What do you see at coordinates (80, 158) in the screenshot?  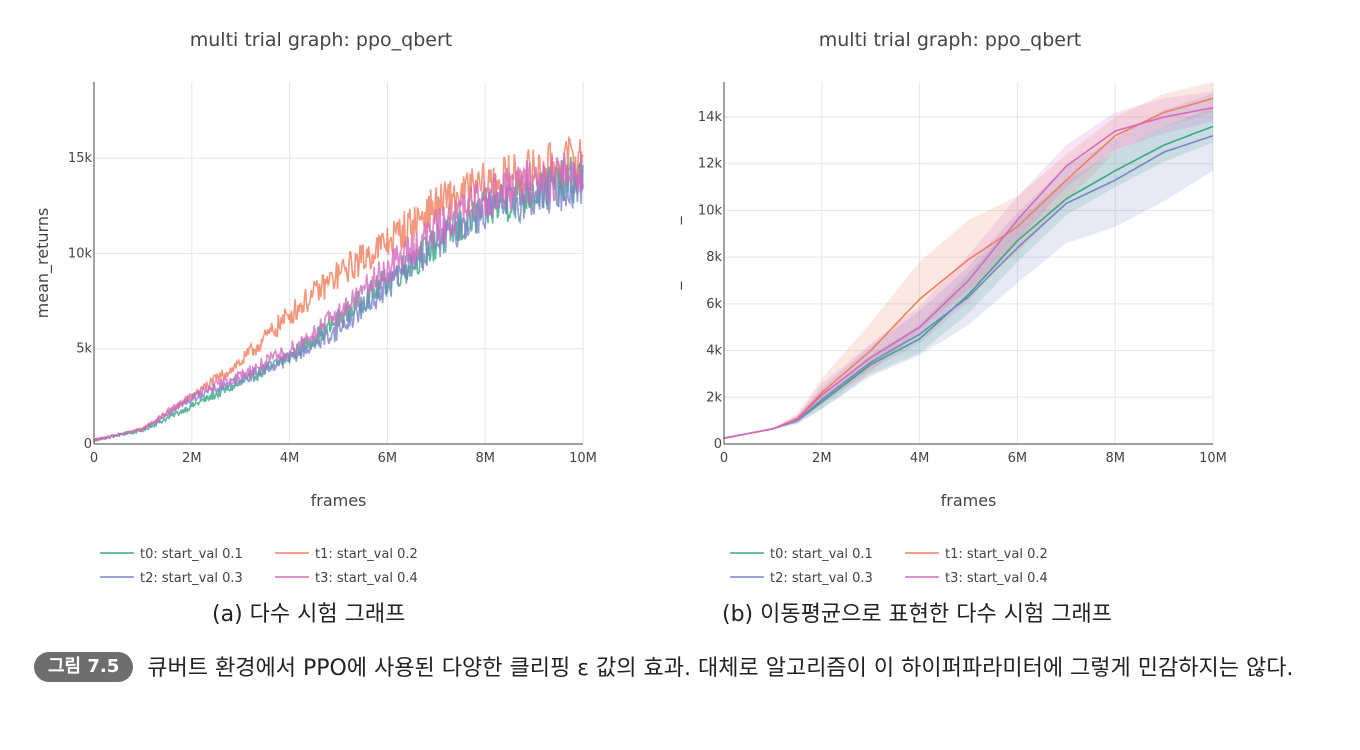 I see `y-tick-label: 15k` at bounding box center [80, 158].